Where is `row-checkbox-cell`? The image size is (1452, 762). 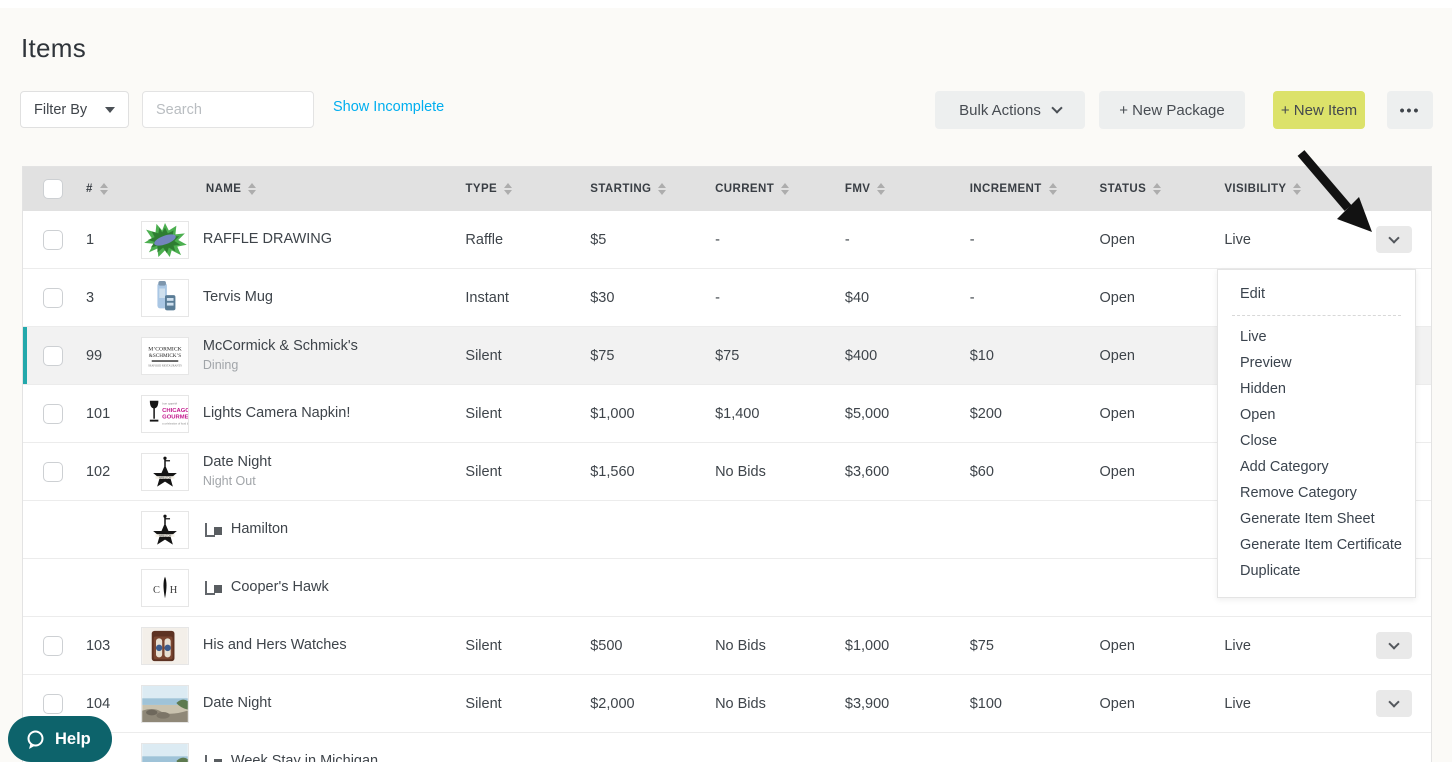
row-checkbox-cell is located at coordinates (49, 529).